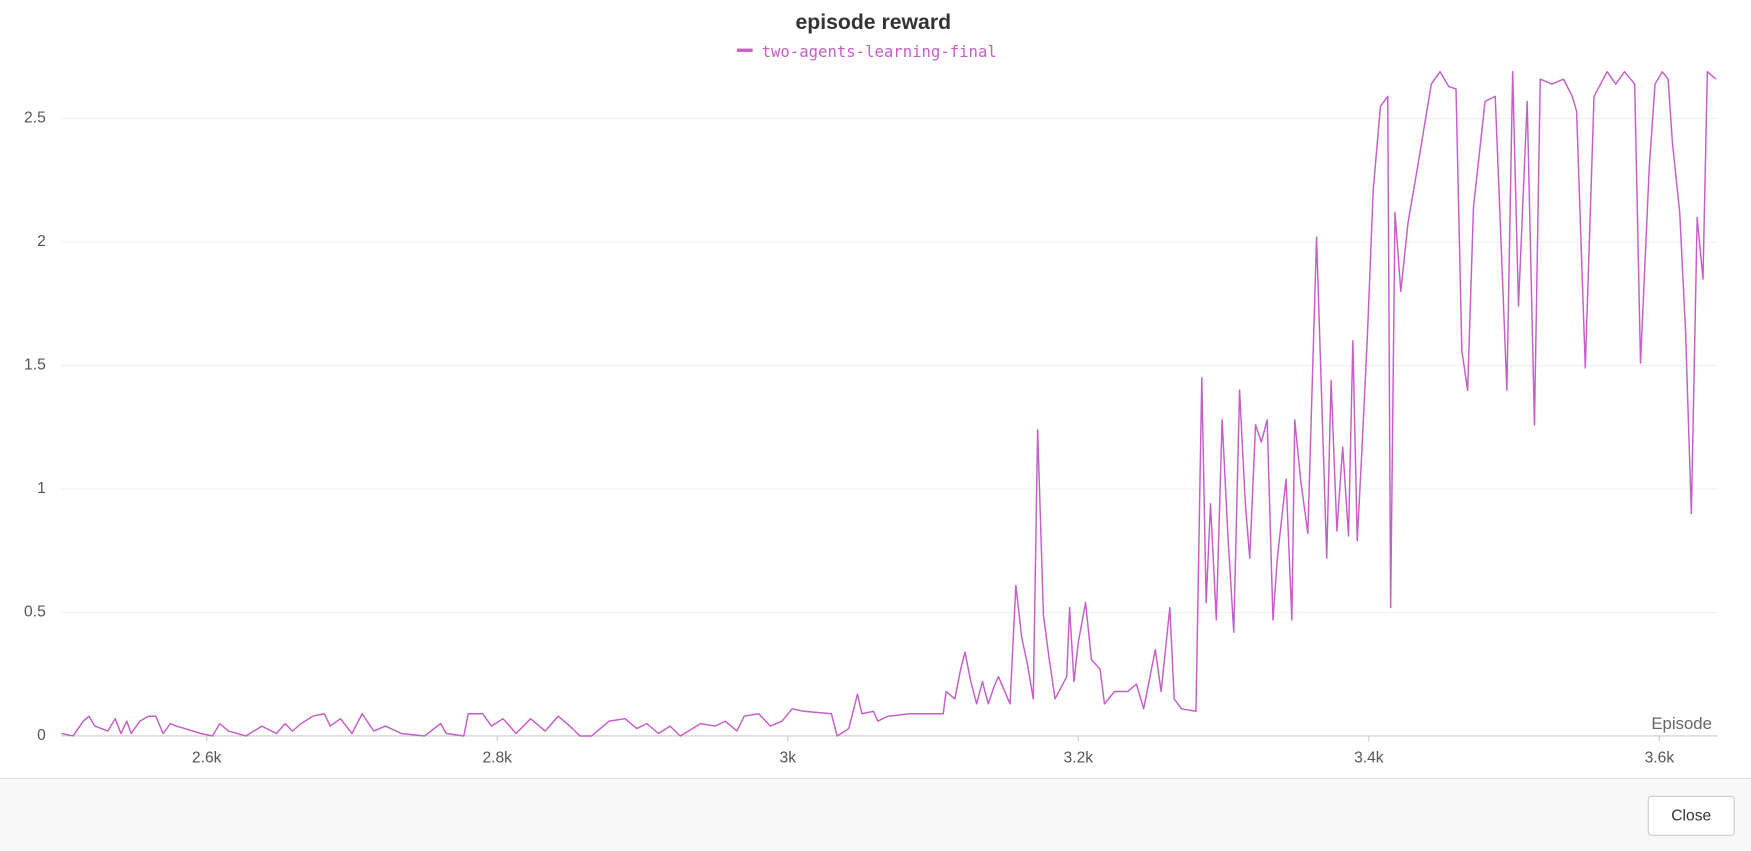 The height and width of the screenshot is (851, 1751). Describe the element at coordinates (873, 22) in the screenshot. I see `chart-title: episode reward` at that location.